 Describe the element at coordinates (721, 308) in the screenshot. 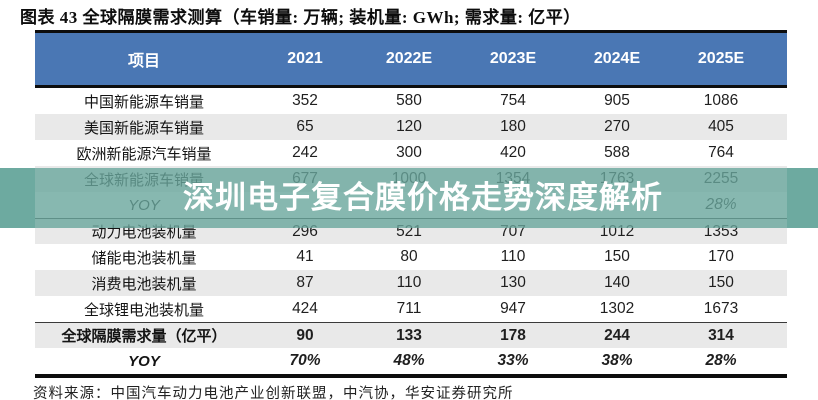

I see `value-cell: 1673` at that location.